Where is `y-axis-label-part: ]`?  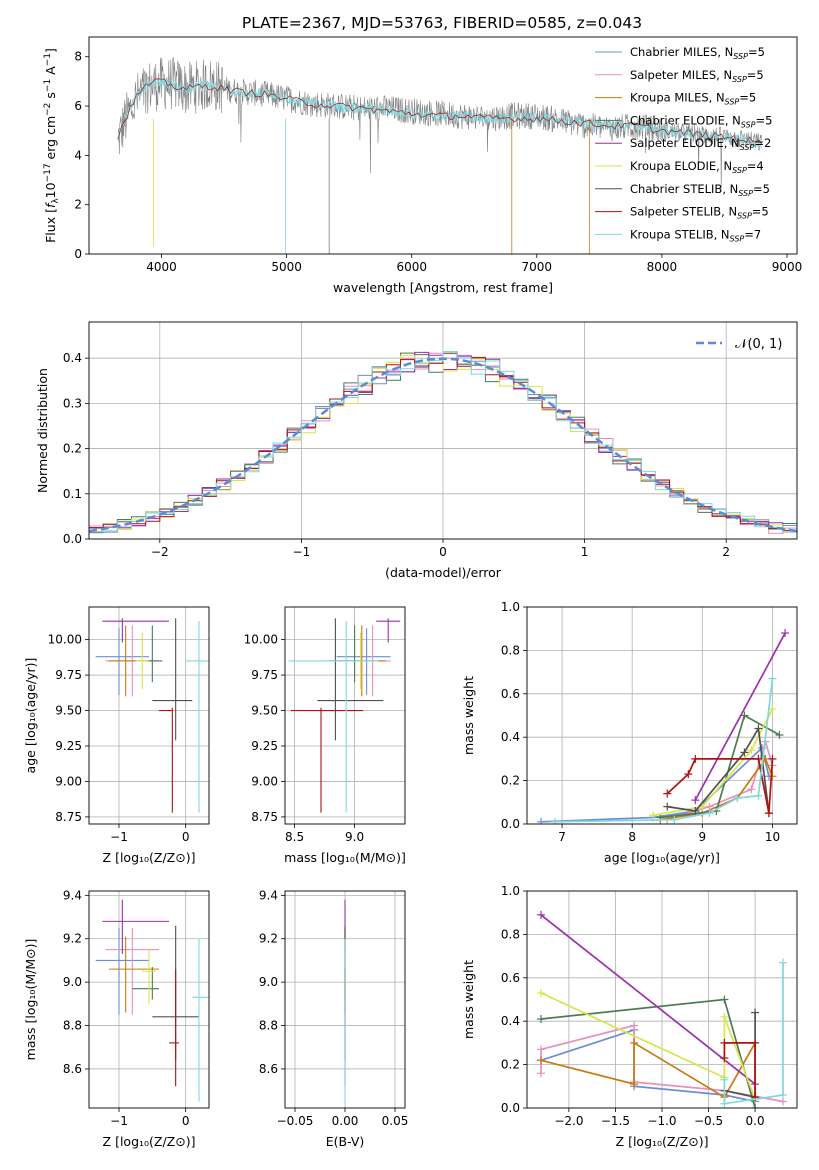
y-axis-label-part: ] is located at coordinates (50, 50).